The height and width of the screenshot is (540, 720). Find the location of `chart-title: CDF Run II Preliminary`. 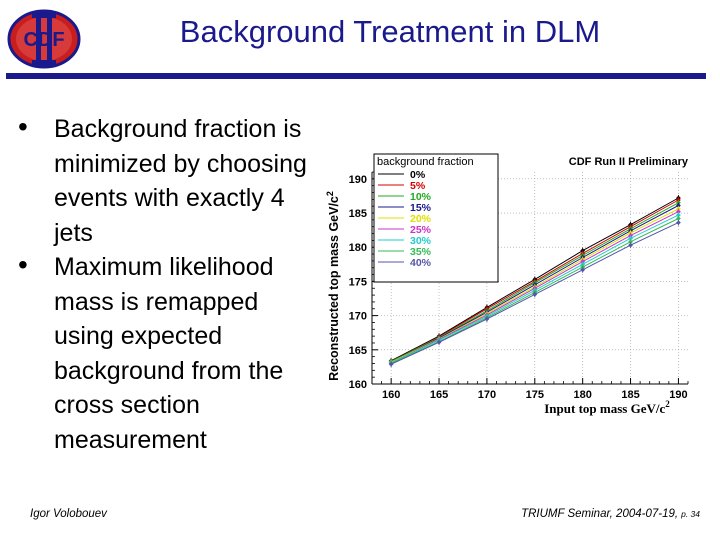

chart-title: CDF Run II Preliminary is located at coordinates (629, 162).